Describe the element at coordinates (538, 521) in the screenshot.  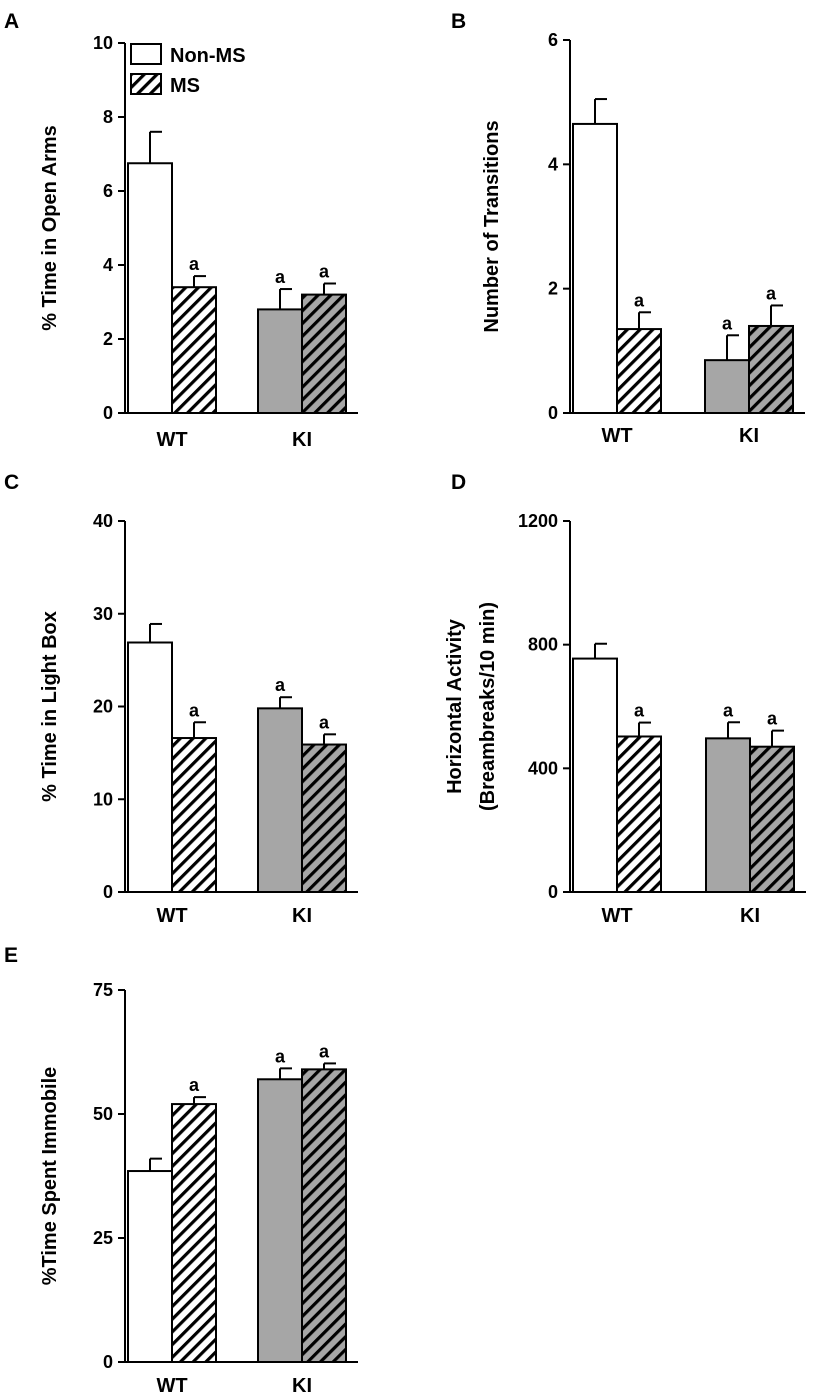
I see `y-tick-label: 1200` at that location.